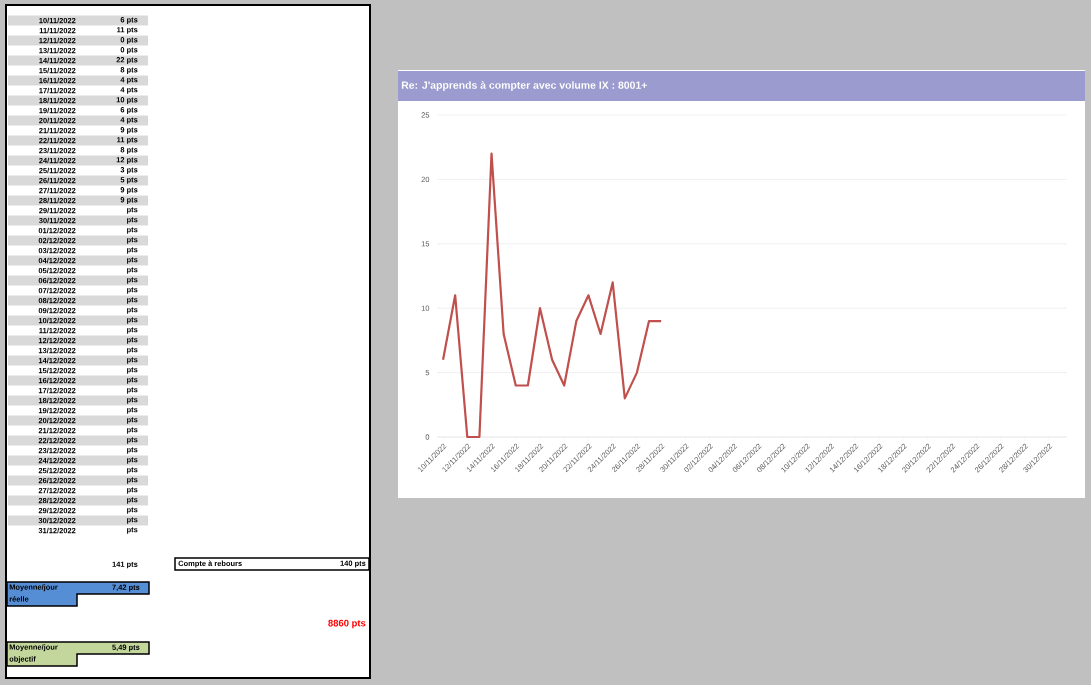 This screenshot has width=1091, height=685. Describe the element at coordinates (347, 624) in the screenshot. I see `text: 8860 pts` at that location.